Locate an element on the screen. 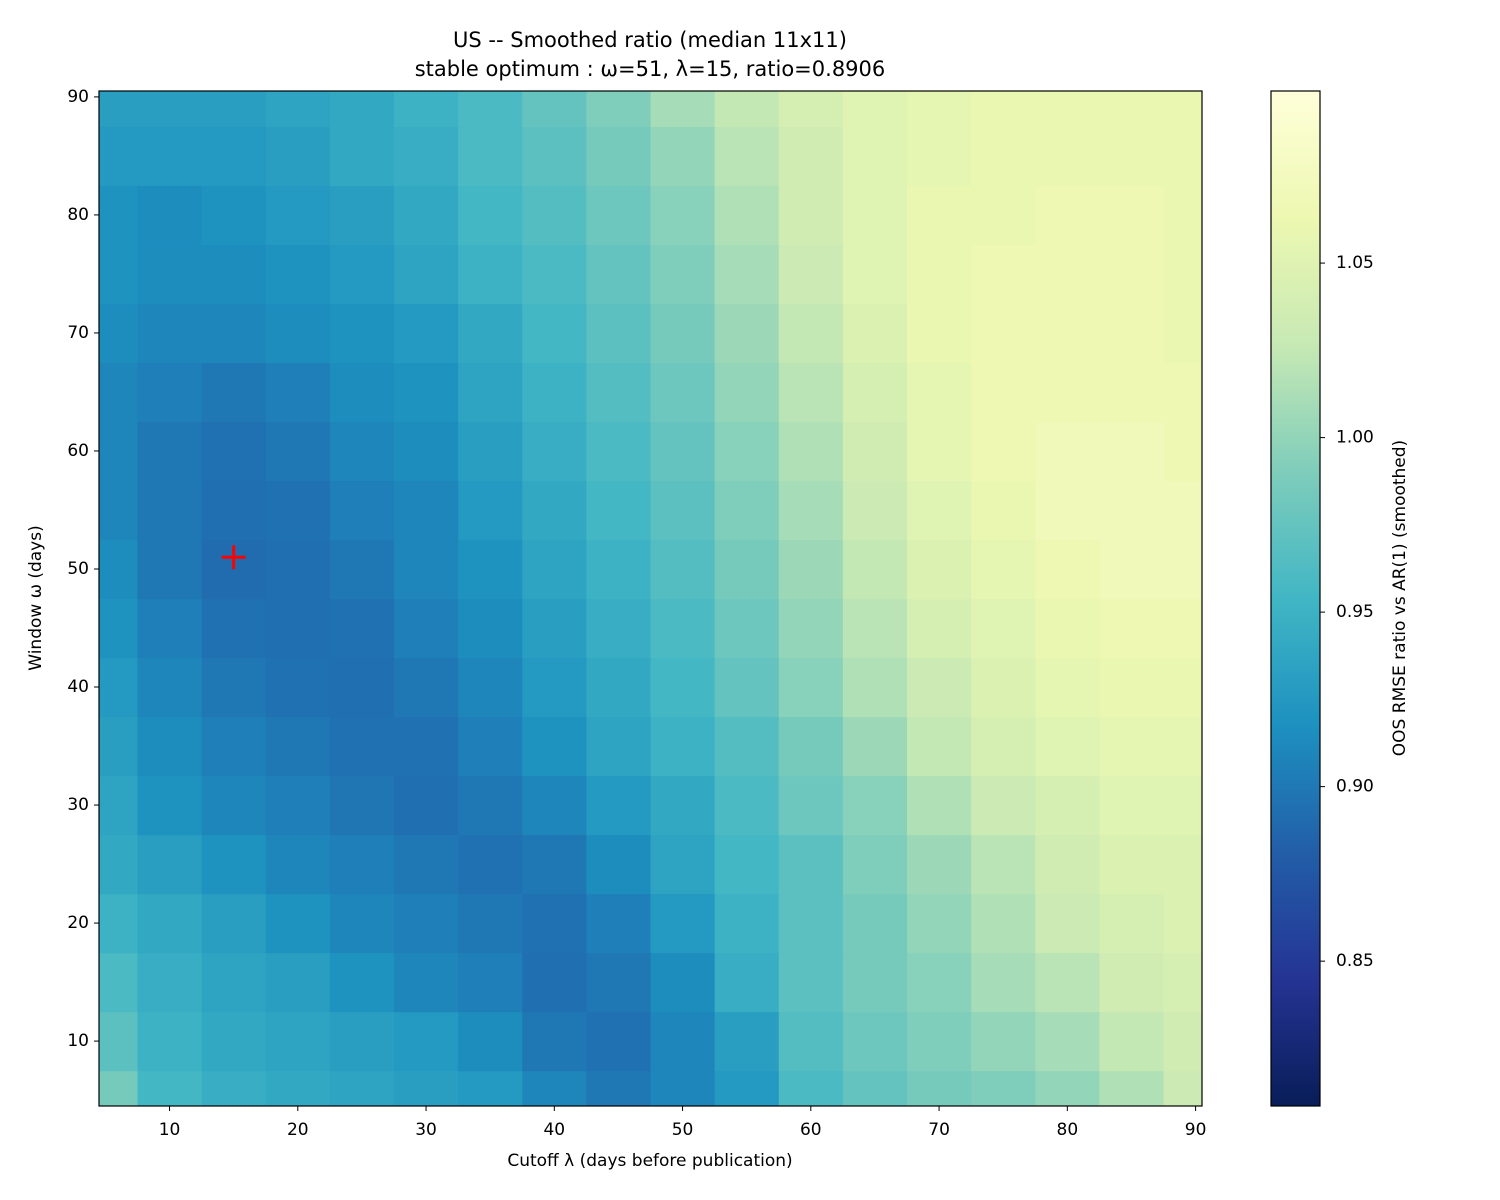 This screenshot has width=1500, height=1200. y-tick-label: 10 is located at coordinates (78, 1041).